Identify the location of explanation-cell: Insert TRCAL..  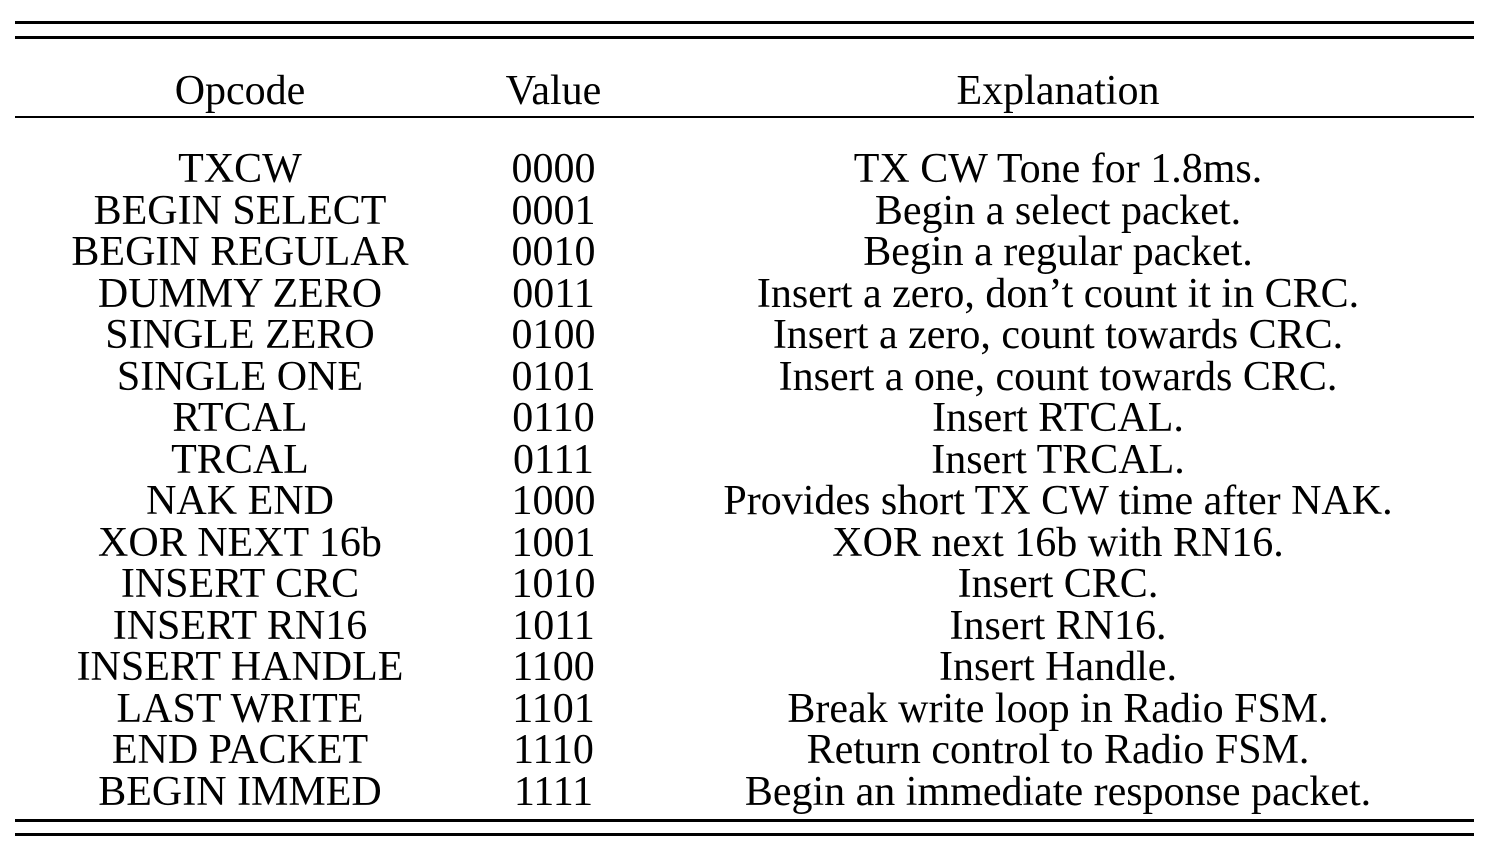
(1058, 459).